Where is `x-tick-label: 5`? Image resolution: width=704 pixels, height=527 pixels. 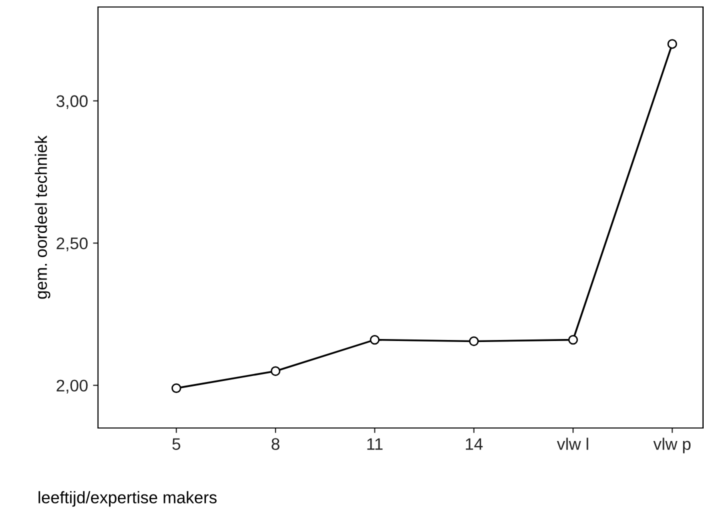 x-tick-label: 5 is located at coordinates (176, 444).